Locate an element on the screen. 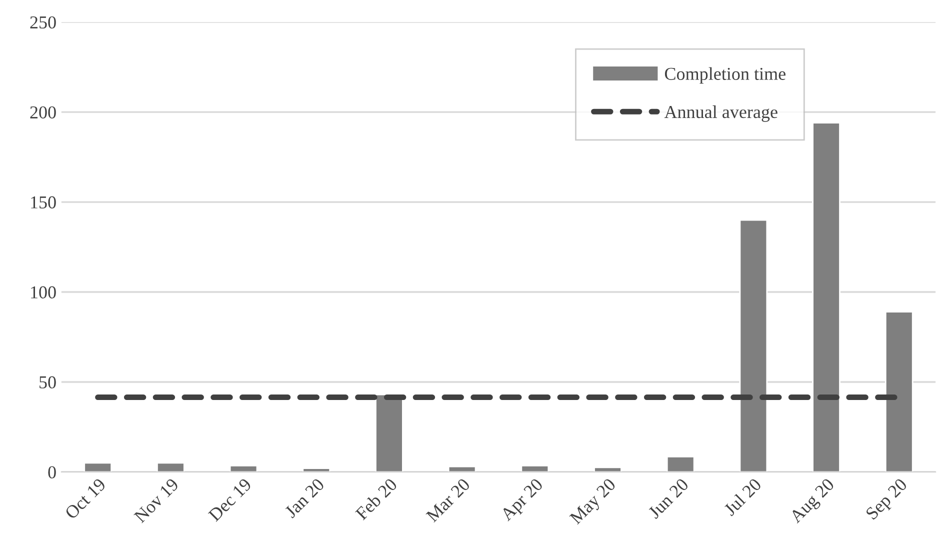  x-tick-label: May 20 is located at coordinates (594, 503).